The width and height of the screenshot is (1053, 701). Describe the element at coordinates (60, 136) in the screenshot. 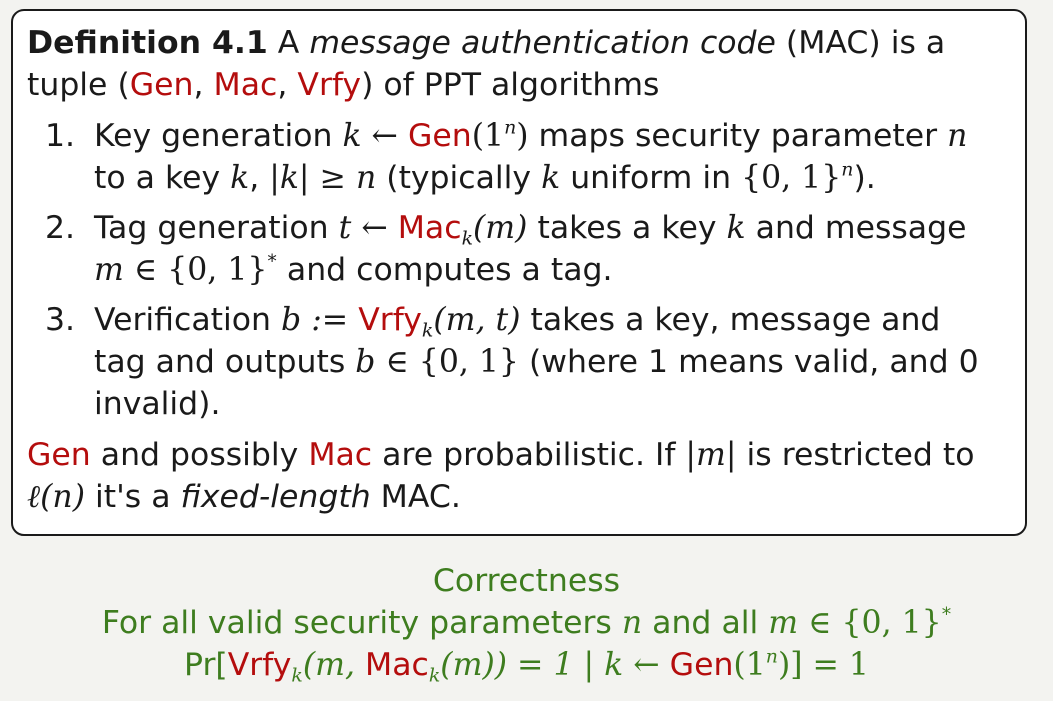

I see `list-number: 1.` at that location.